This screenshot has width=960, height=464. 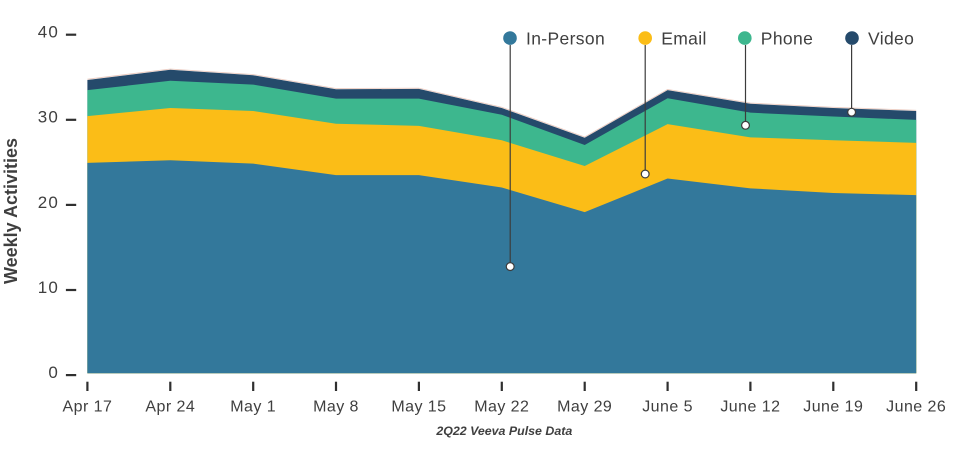 I want to click on svg-text: June 26, so click(x=916, y=406).